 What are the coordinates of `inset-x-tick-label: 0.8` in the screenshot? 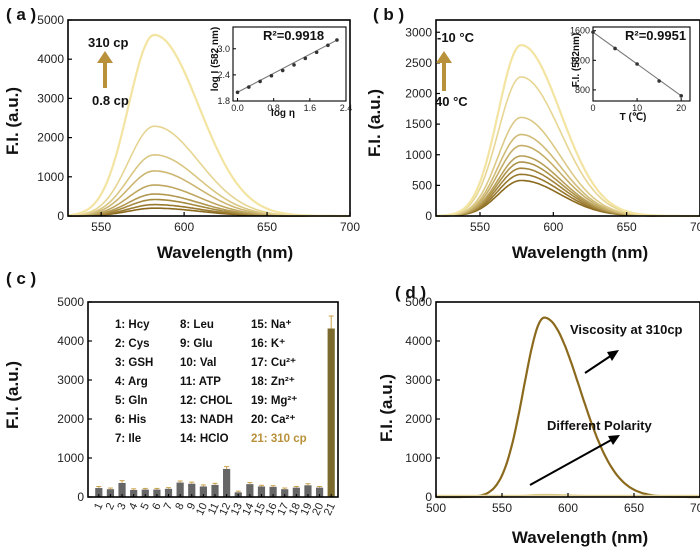 It's located at (273, 108).